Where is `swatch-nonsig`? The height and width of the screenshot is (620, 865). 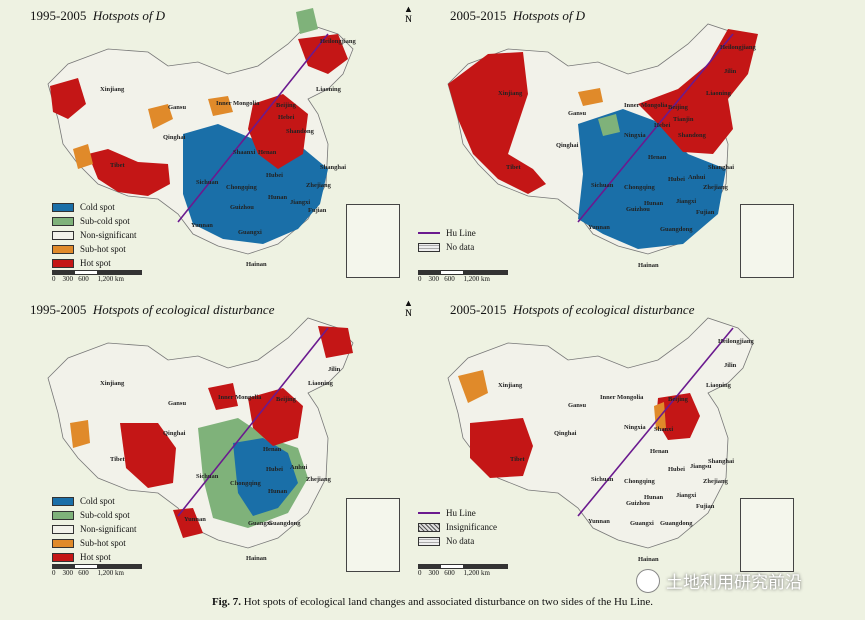 swatch-nonsig is located at coordinates (63, 235).